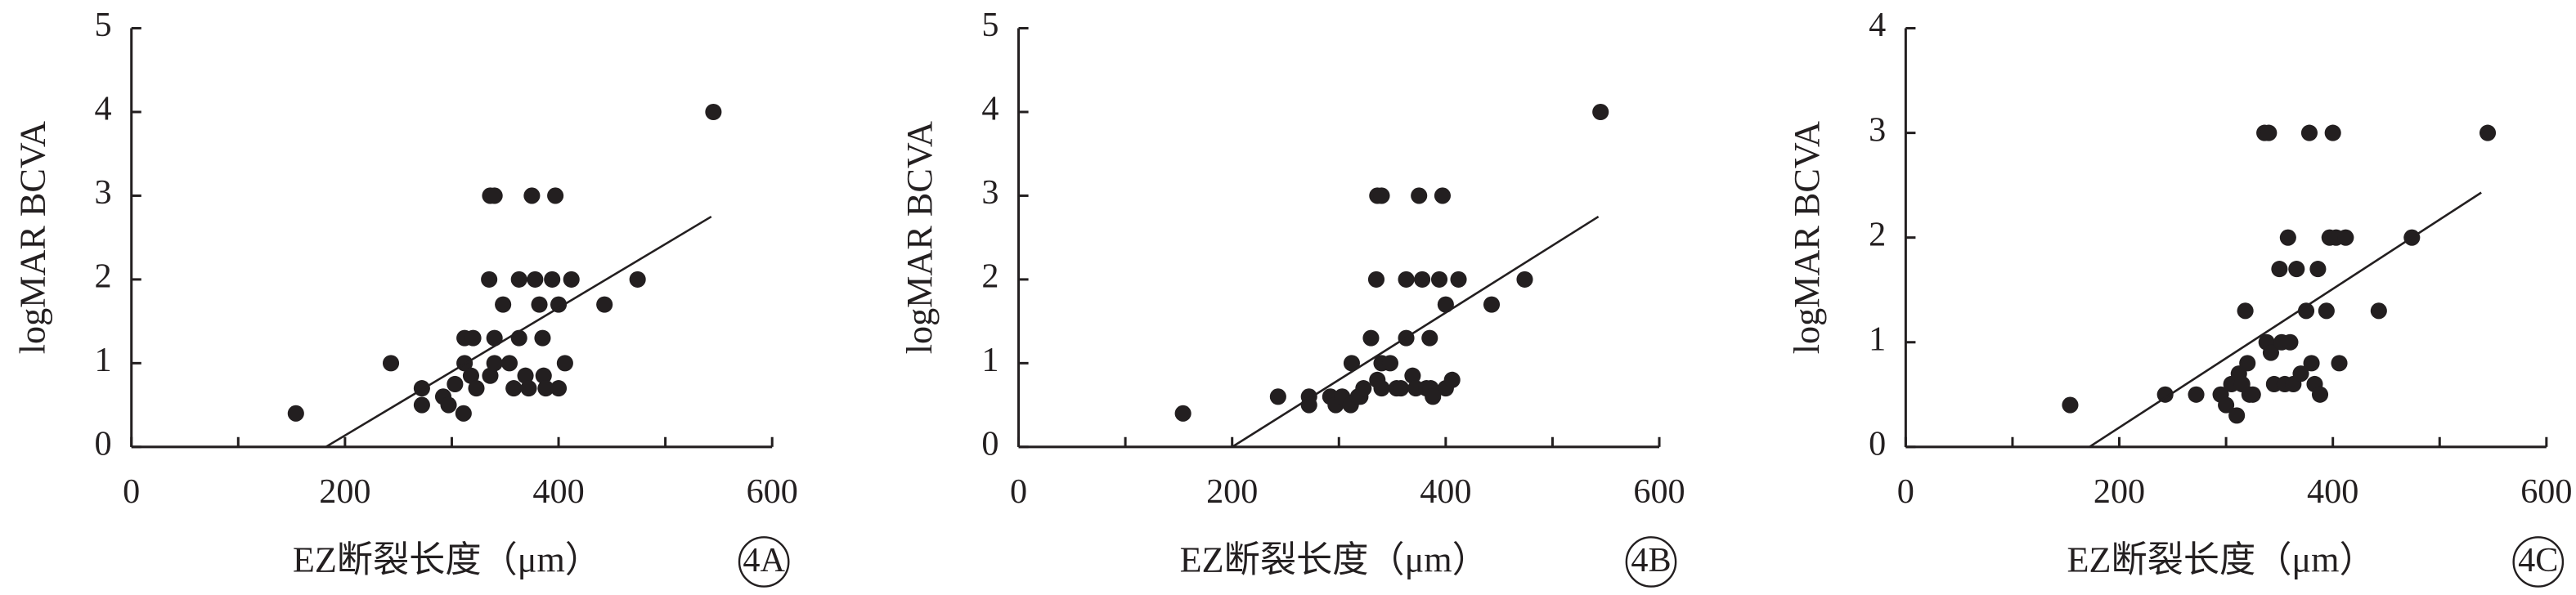 This screenshot has width=2576, height=595. I want to click on y-tick-label: 5, so click(103, 25).